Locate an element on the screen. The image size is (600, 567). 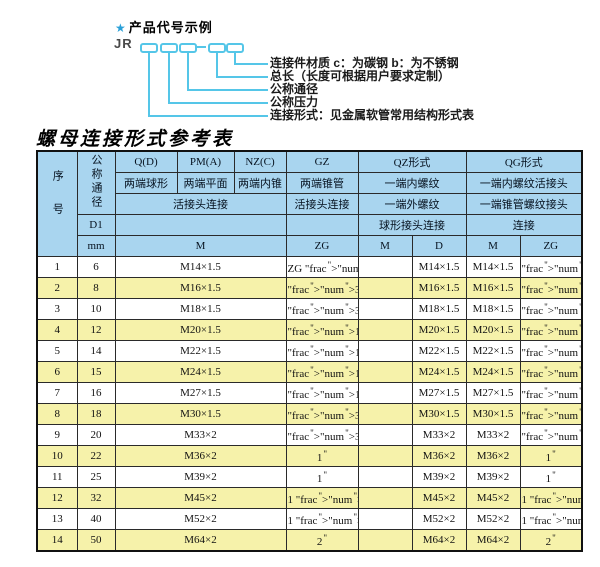
table-cell: 18 is located at coordinates (96, 414).